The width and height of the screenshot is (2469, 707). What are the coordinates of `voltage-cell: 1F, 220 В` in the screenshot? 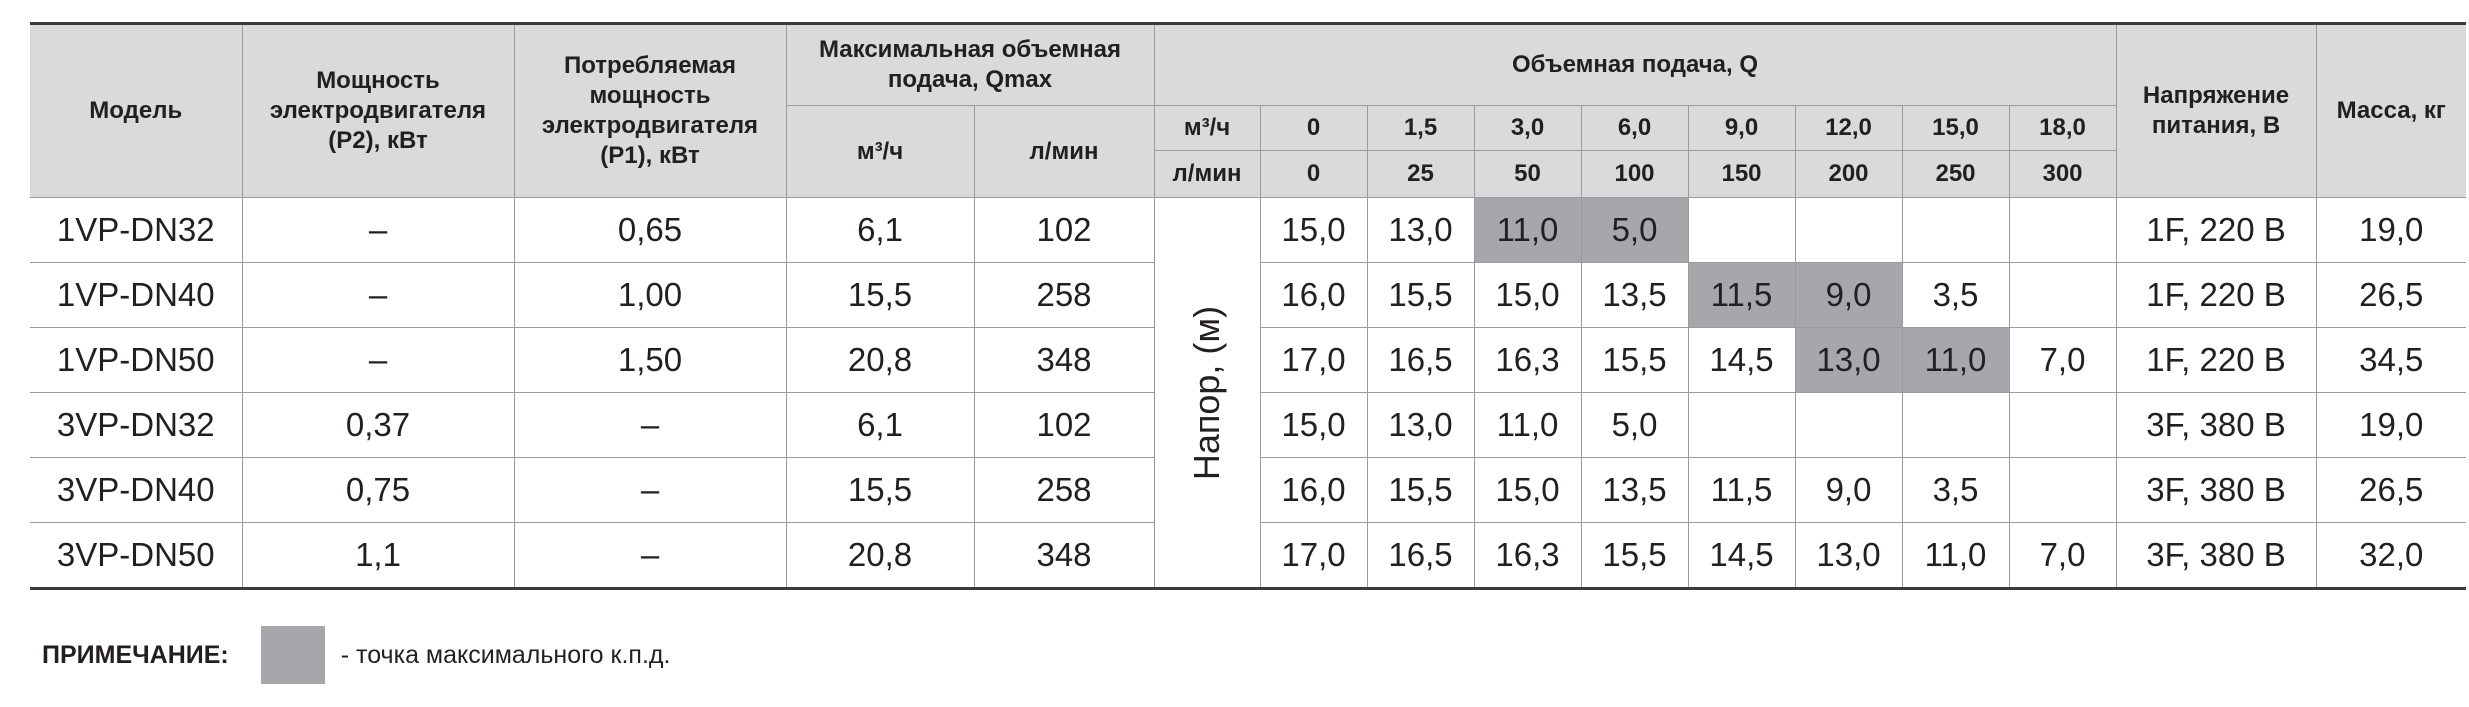 It's located at (2216, 295).